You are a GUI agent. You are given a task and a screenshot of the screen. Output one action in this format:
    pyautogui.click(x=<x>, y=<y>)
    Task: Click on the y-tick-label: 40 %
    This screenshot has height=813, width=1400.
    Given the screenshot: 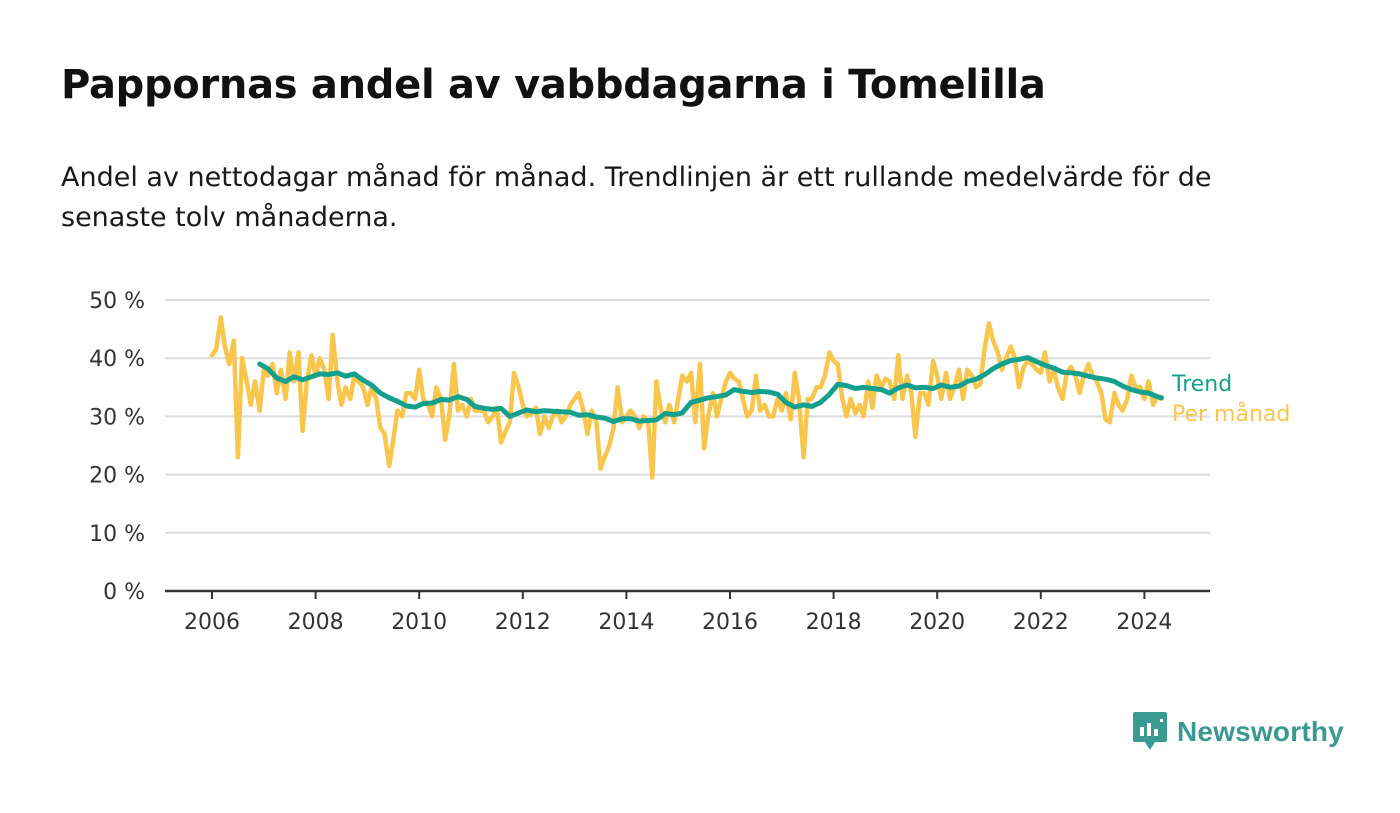 What is the action you would take?
    pyautogui.click(x=117, y=359)
    